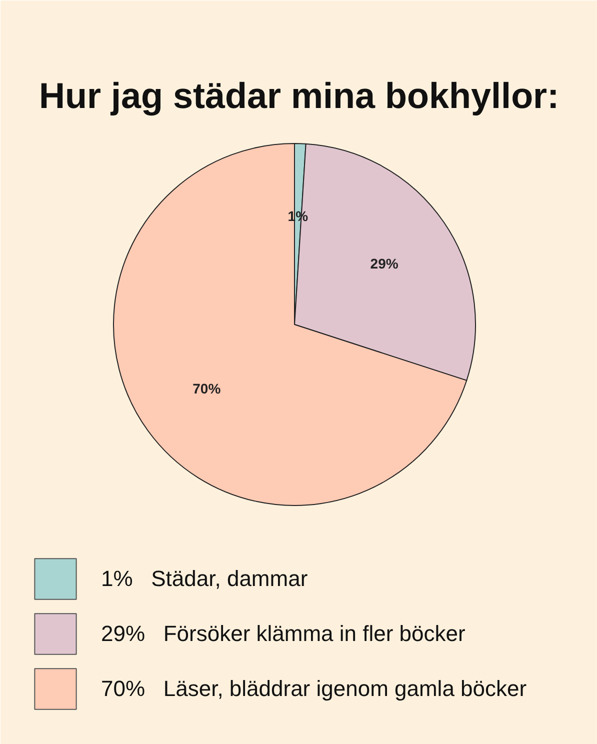 The width and height of the screenshot is (597, 744). What do you see at coordinates (314, 688) in the screenshot?
I see `legend-label: 70% Läser, bläddrar igenom gamla böcker` at bounding box center [314, 688].